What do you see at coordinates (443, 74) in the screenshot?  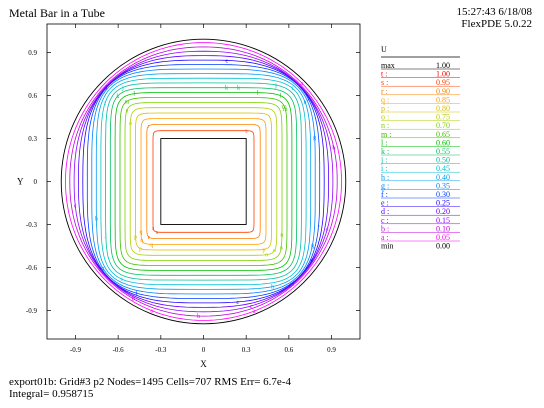 I see `legend-level-value: 1.00` at bounding box center [443, 74].